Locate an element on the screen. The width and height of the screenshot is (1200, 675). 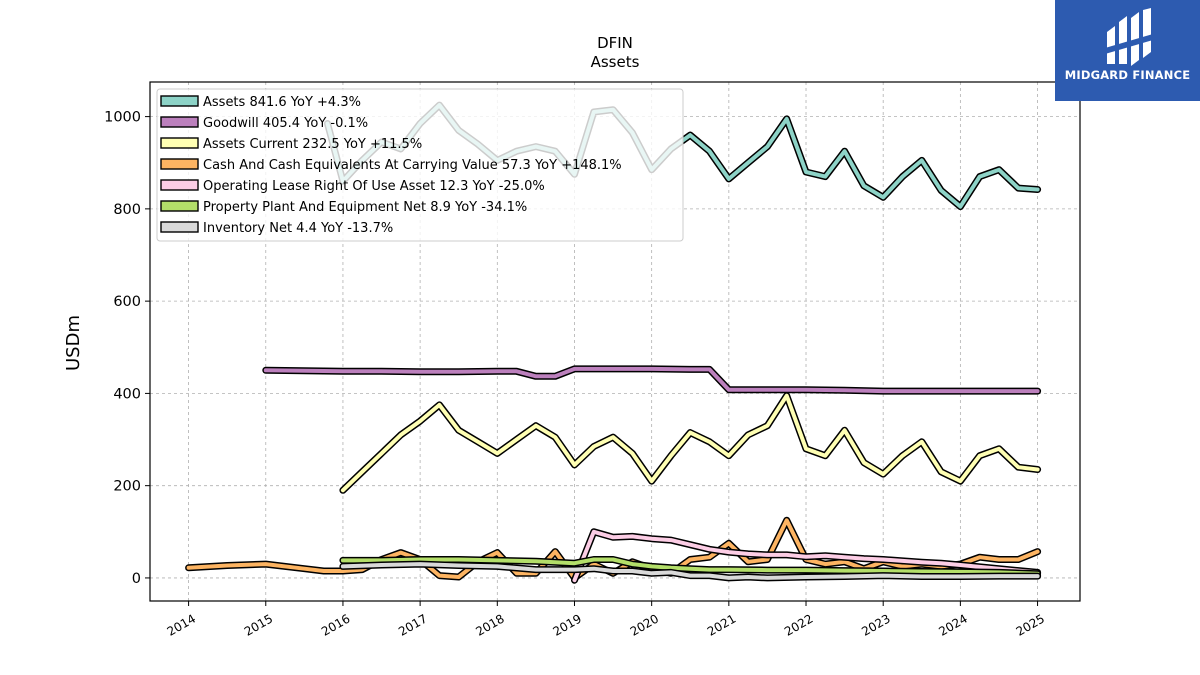
x-tick-label: 2024 is located at coordinates (952, 624).